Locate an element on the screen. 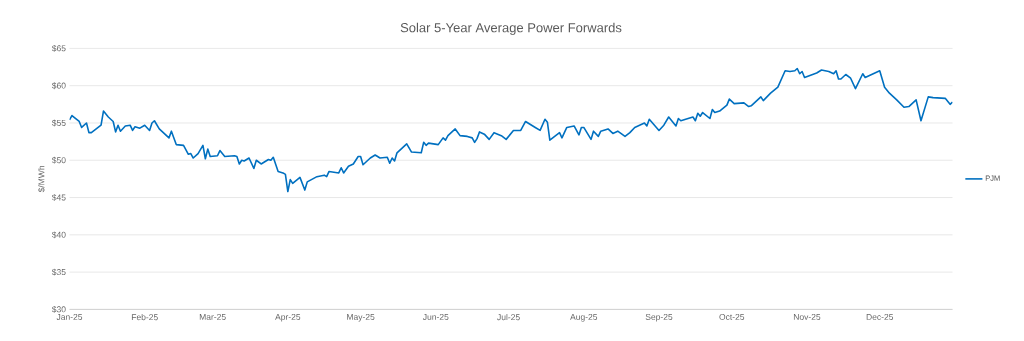 This screenshot has width=1024, height=341. x-tick-label: Dec-25 is located at coordinates (880, 316).